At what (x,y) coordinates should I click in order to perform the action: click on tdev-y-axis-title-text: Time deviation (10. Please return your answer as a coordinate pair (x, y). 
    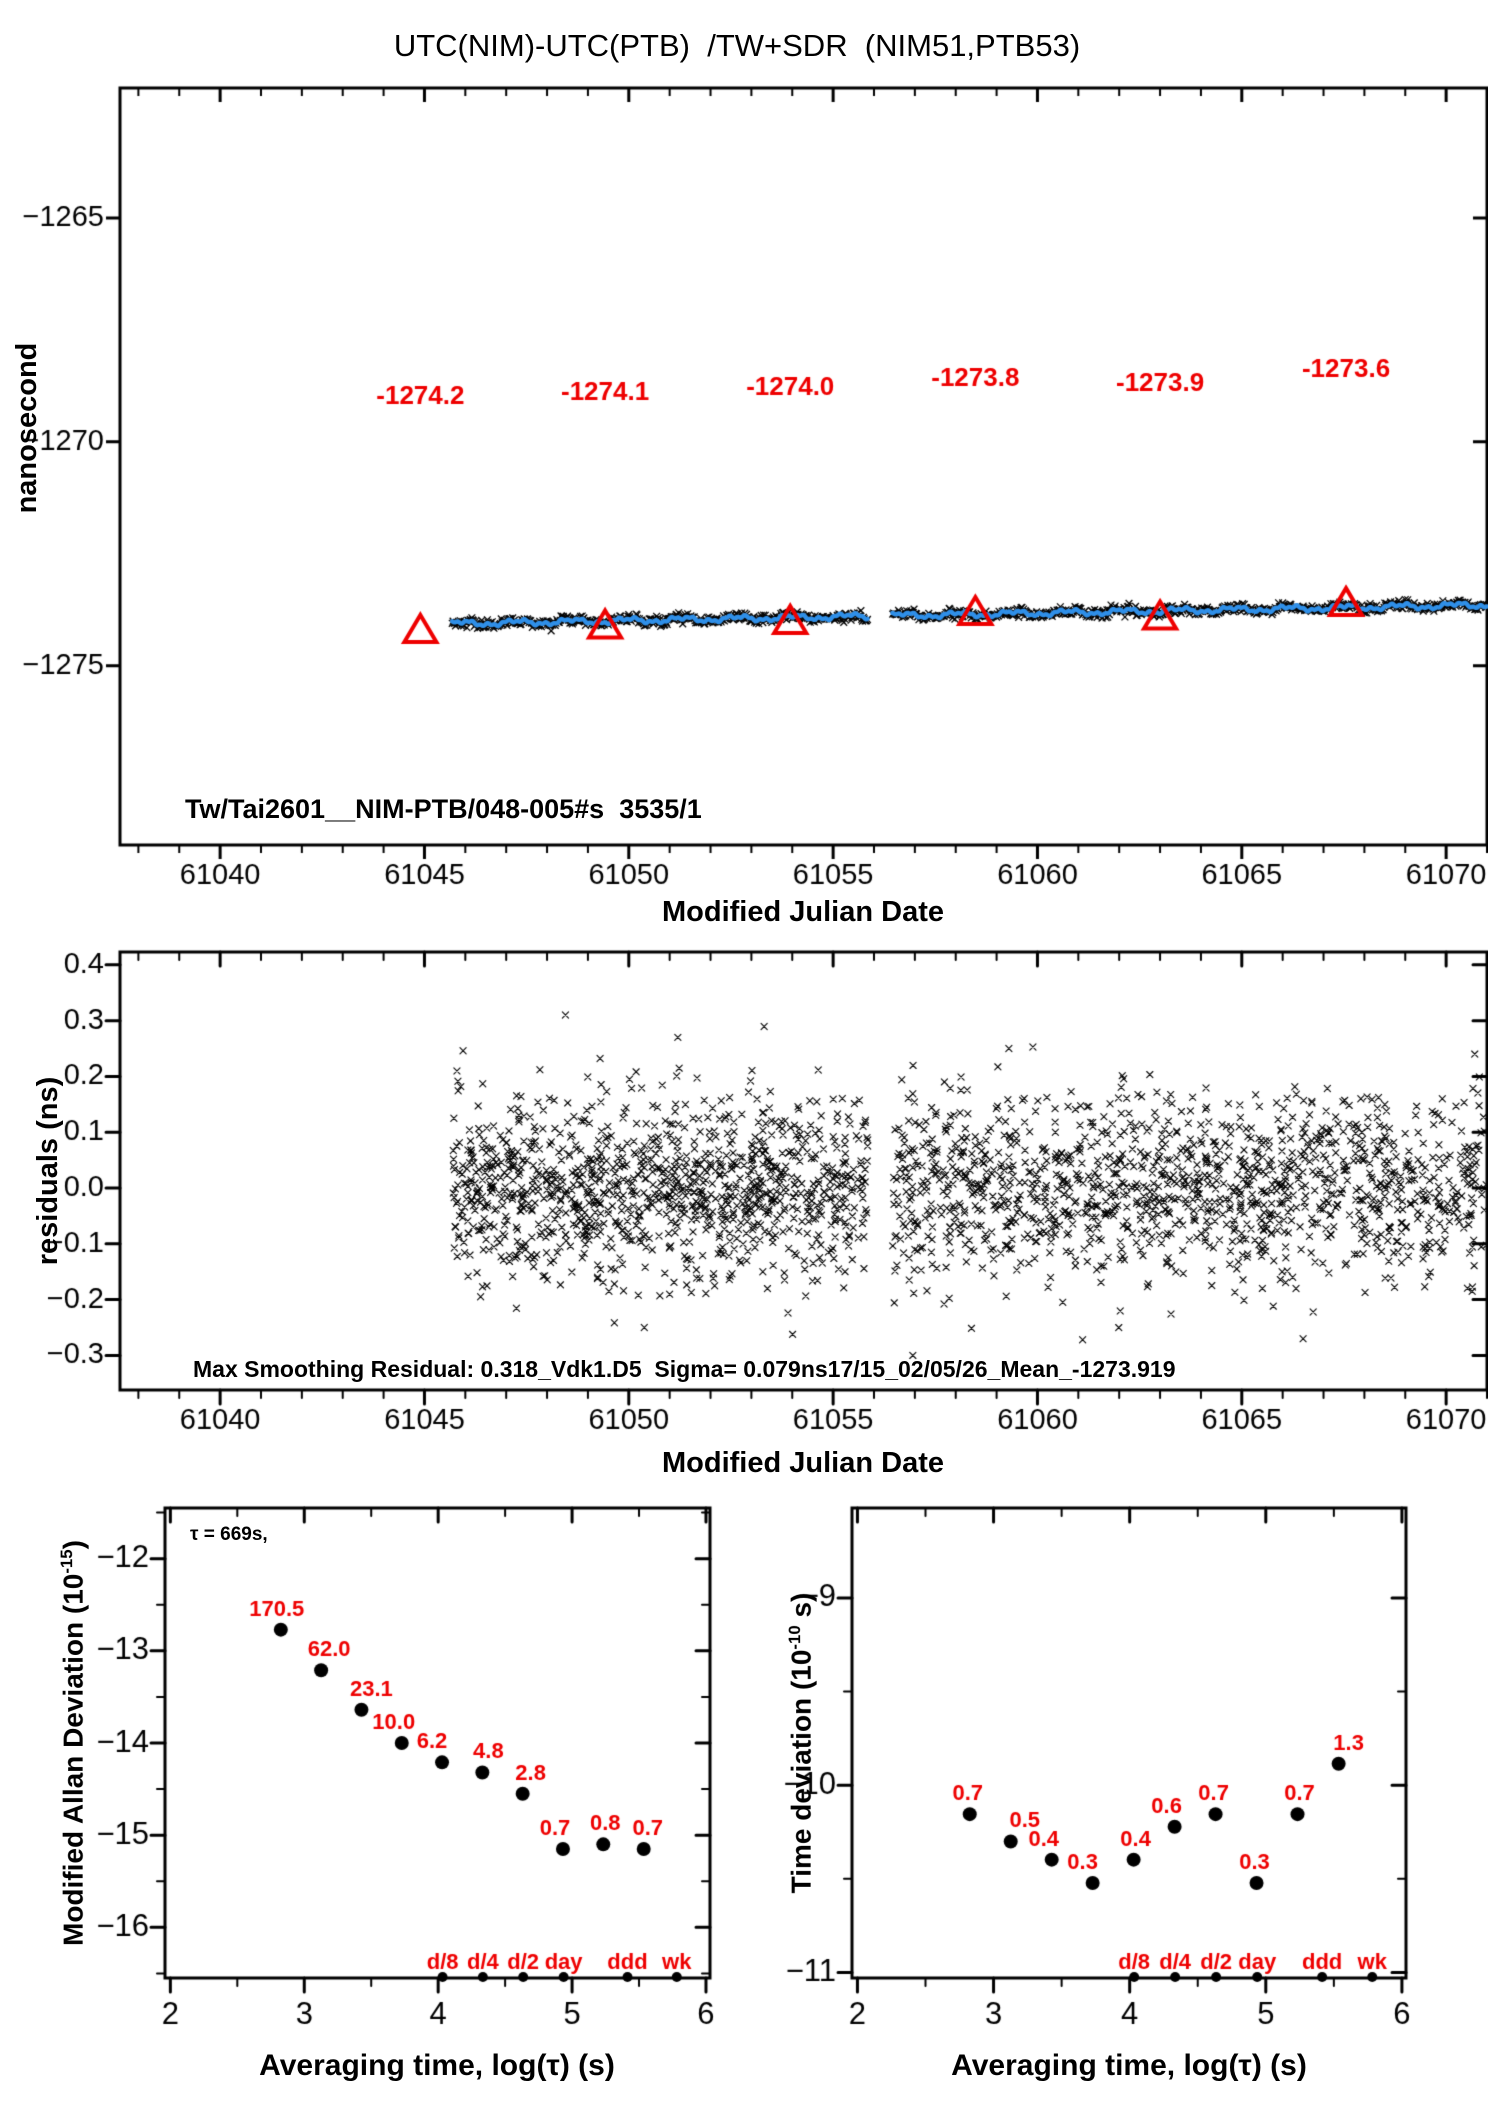
    Looking at the image, I should click on (801, 1771).